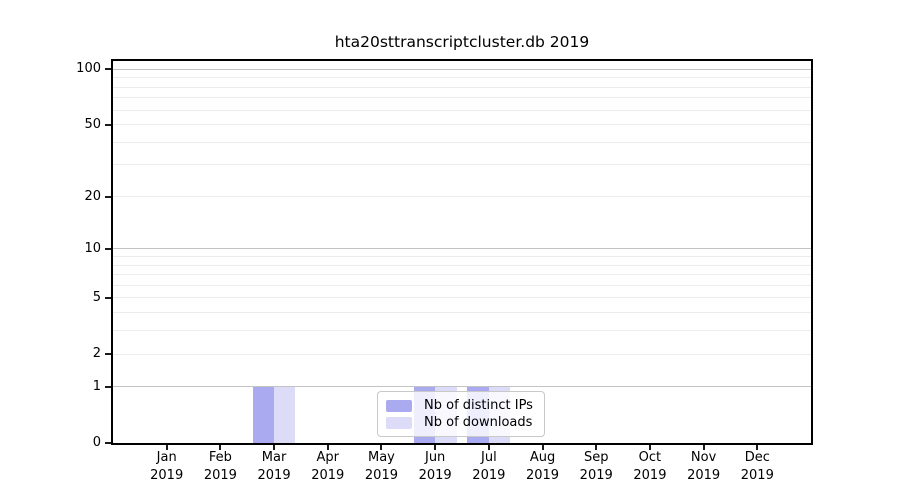 This screenshot has width=900, height=500. I want to click on y-tick-label: 10, so click(92, 248).